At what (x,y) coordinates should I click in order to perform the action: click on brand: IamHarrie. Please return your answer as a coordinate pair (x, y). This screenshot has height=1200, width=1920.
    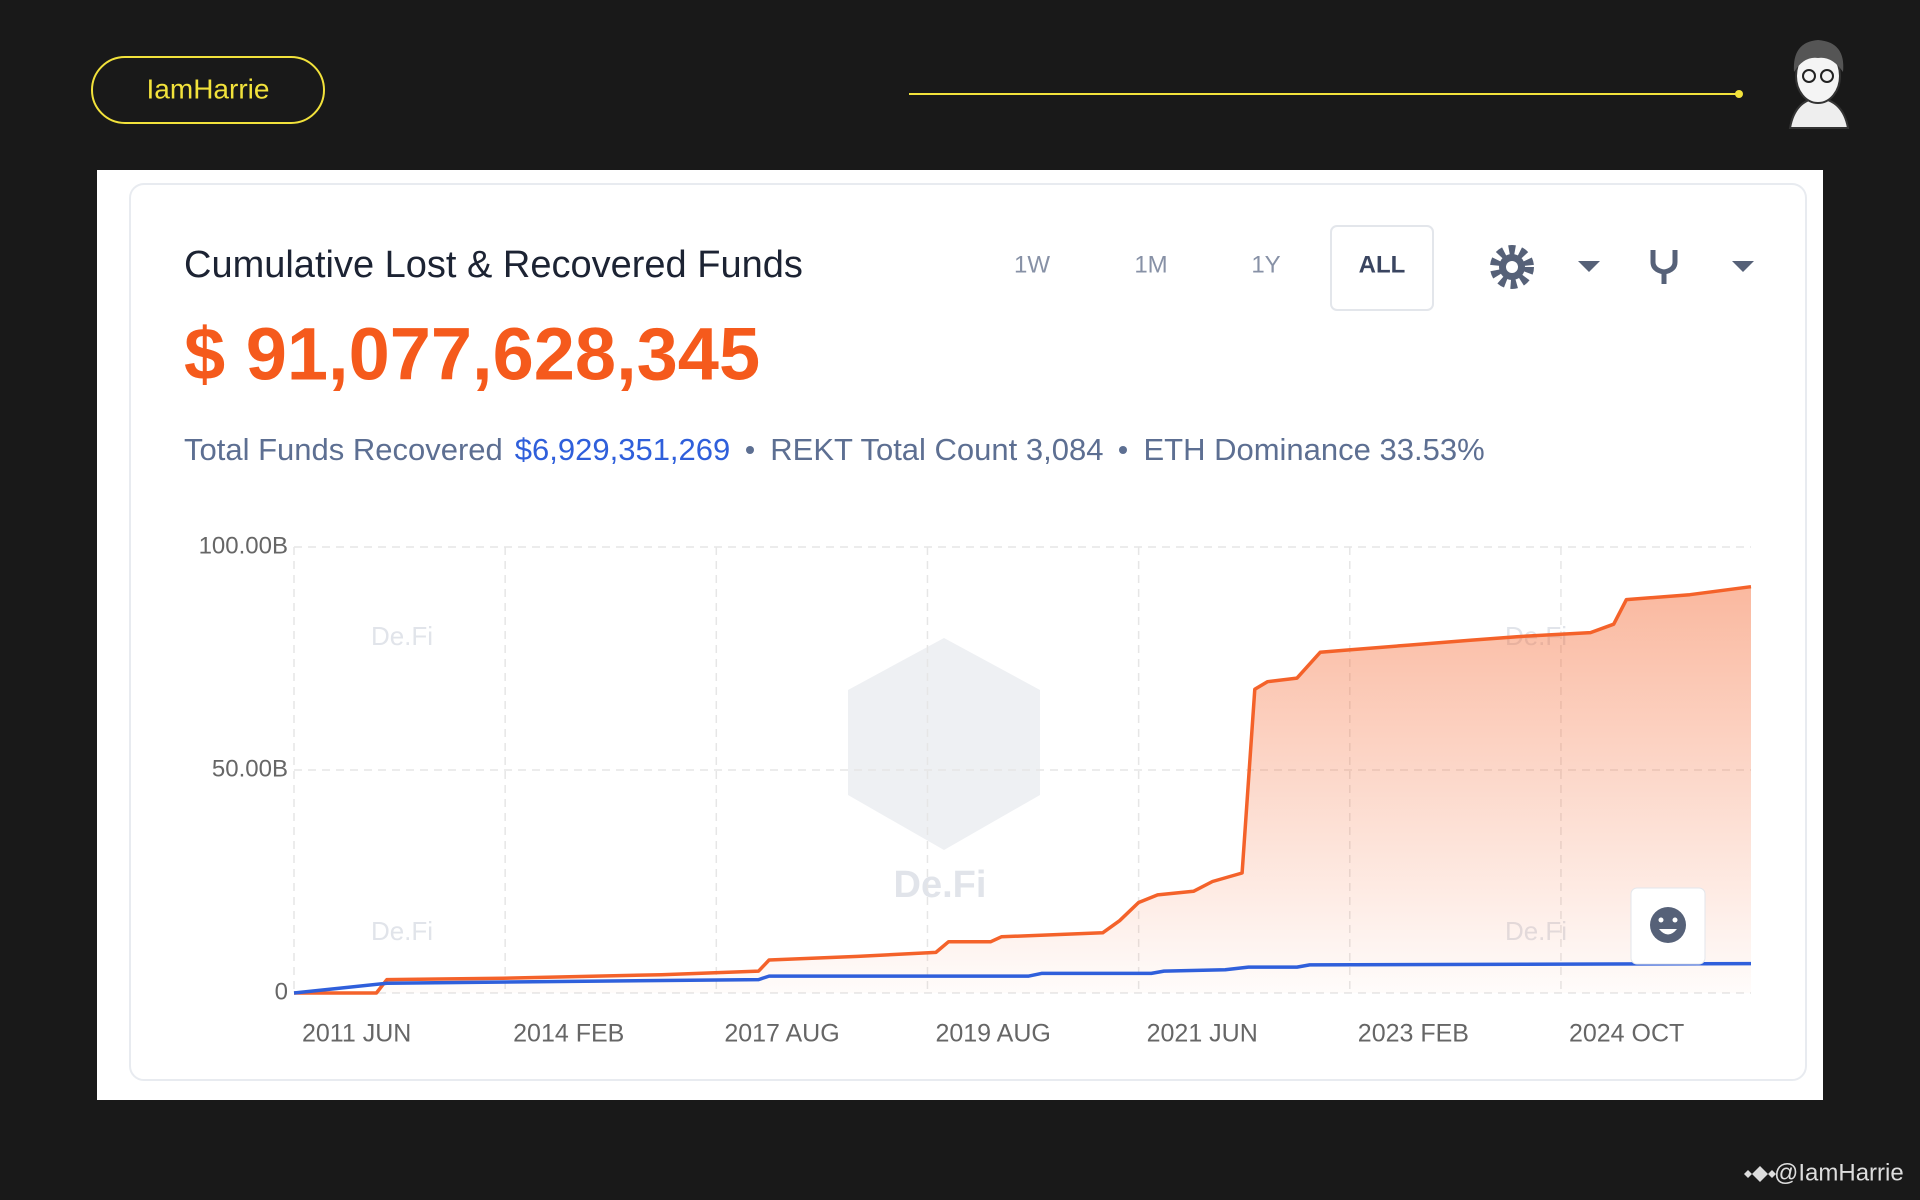
    Looking at the image, I should click on (208, 88).